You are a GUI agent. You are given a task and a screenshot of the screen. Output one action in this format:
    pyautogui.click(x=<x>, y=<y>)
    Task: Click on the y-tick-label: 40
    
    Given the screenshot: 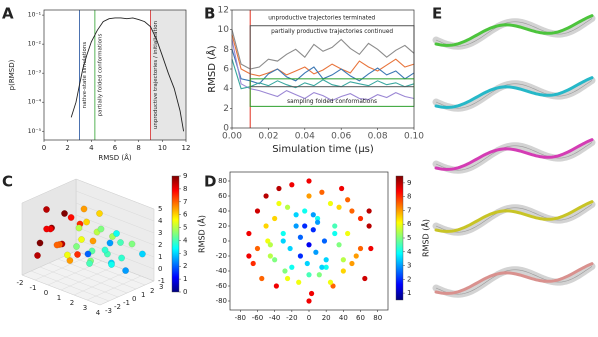 What is the action you would take?
    pyautogui.click(x=222, y=211)
    